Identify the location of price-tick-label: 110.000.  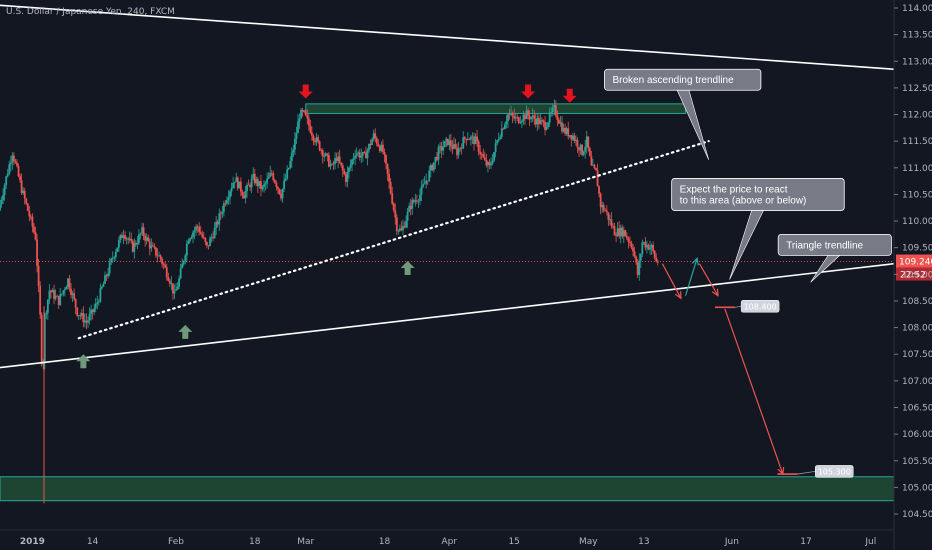
(917, 222).